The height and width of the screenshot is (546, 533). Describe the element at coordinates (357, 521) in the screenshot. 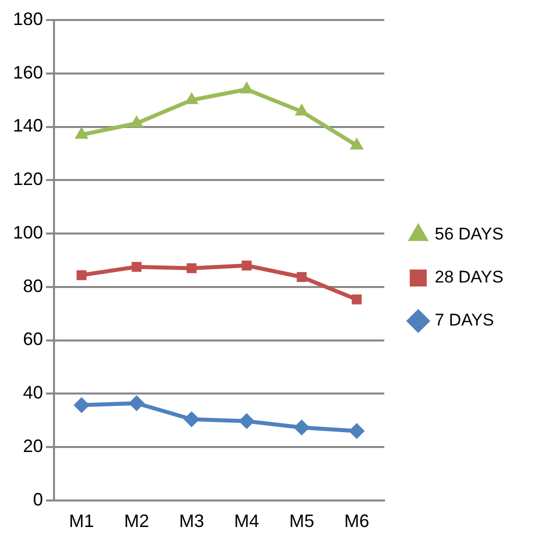

I see `x-tick-label: M6` at that location.